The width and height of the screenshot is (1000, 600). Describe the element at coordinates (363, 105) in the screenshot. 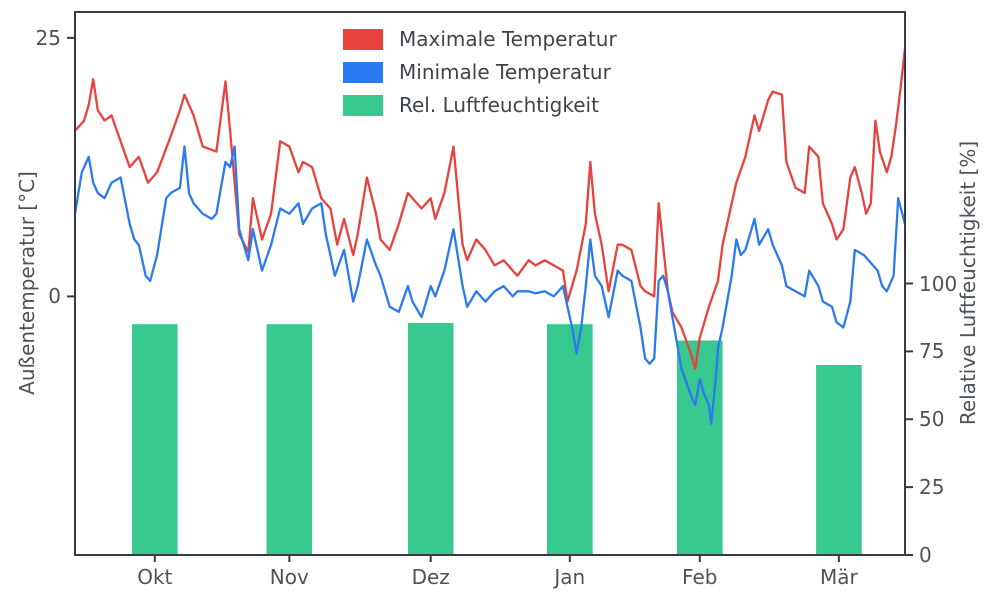

I see `legend-swatch-humidity-icon` at that location.